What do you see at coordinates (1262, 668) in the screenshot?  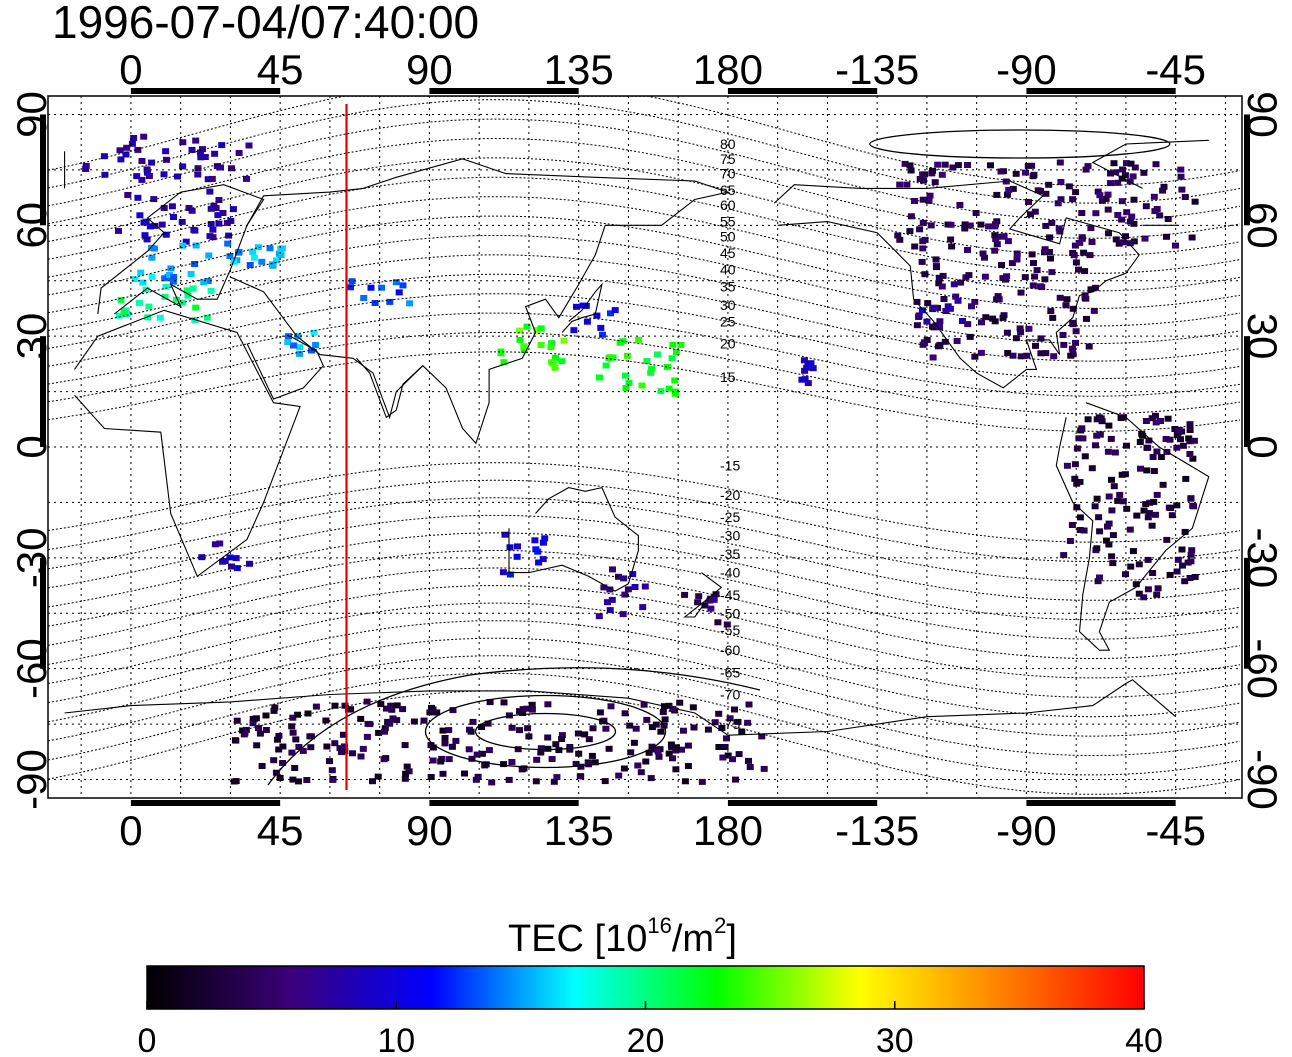 I see `y-tick-label-right: -60` at bounding box center [1262, 668].